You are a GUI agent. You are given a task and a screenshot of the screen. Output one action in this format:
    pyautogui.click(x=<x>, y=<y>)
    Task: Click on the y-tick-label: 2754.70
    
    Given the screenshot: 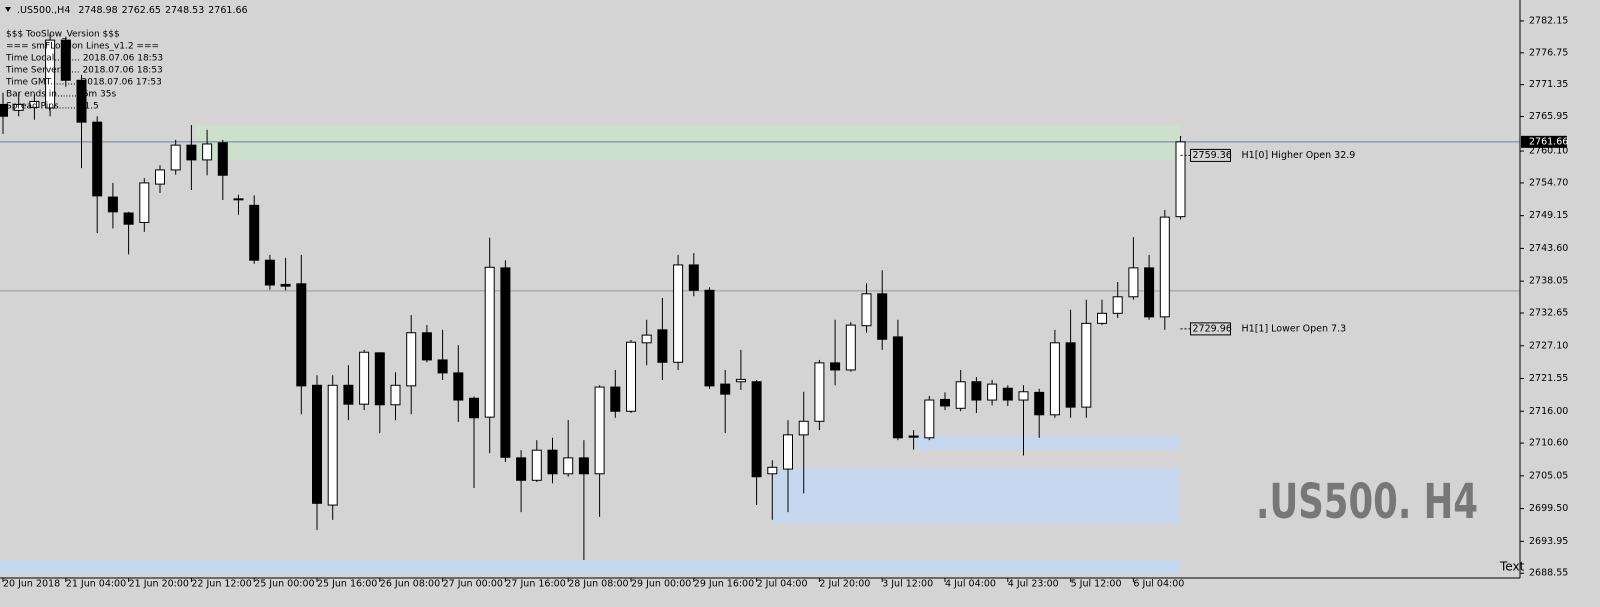 What is the action you would take?
    pyautogui.click(x=1548, y=182)
    